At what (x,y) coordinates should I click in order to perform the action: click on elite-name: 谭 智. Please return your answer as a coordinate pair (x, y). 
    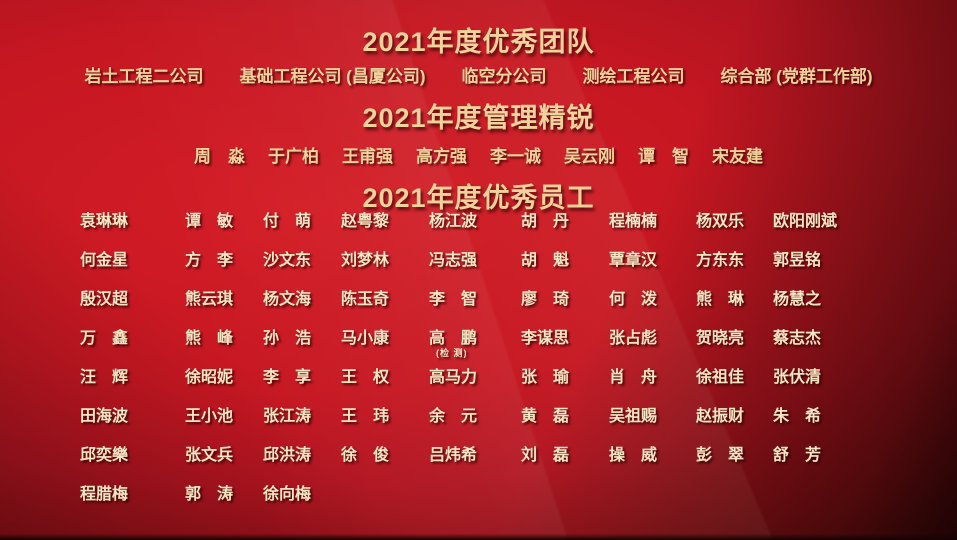
    Looking at the image, I should click on (663, 156).